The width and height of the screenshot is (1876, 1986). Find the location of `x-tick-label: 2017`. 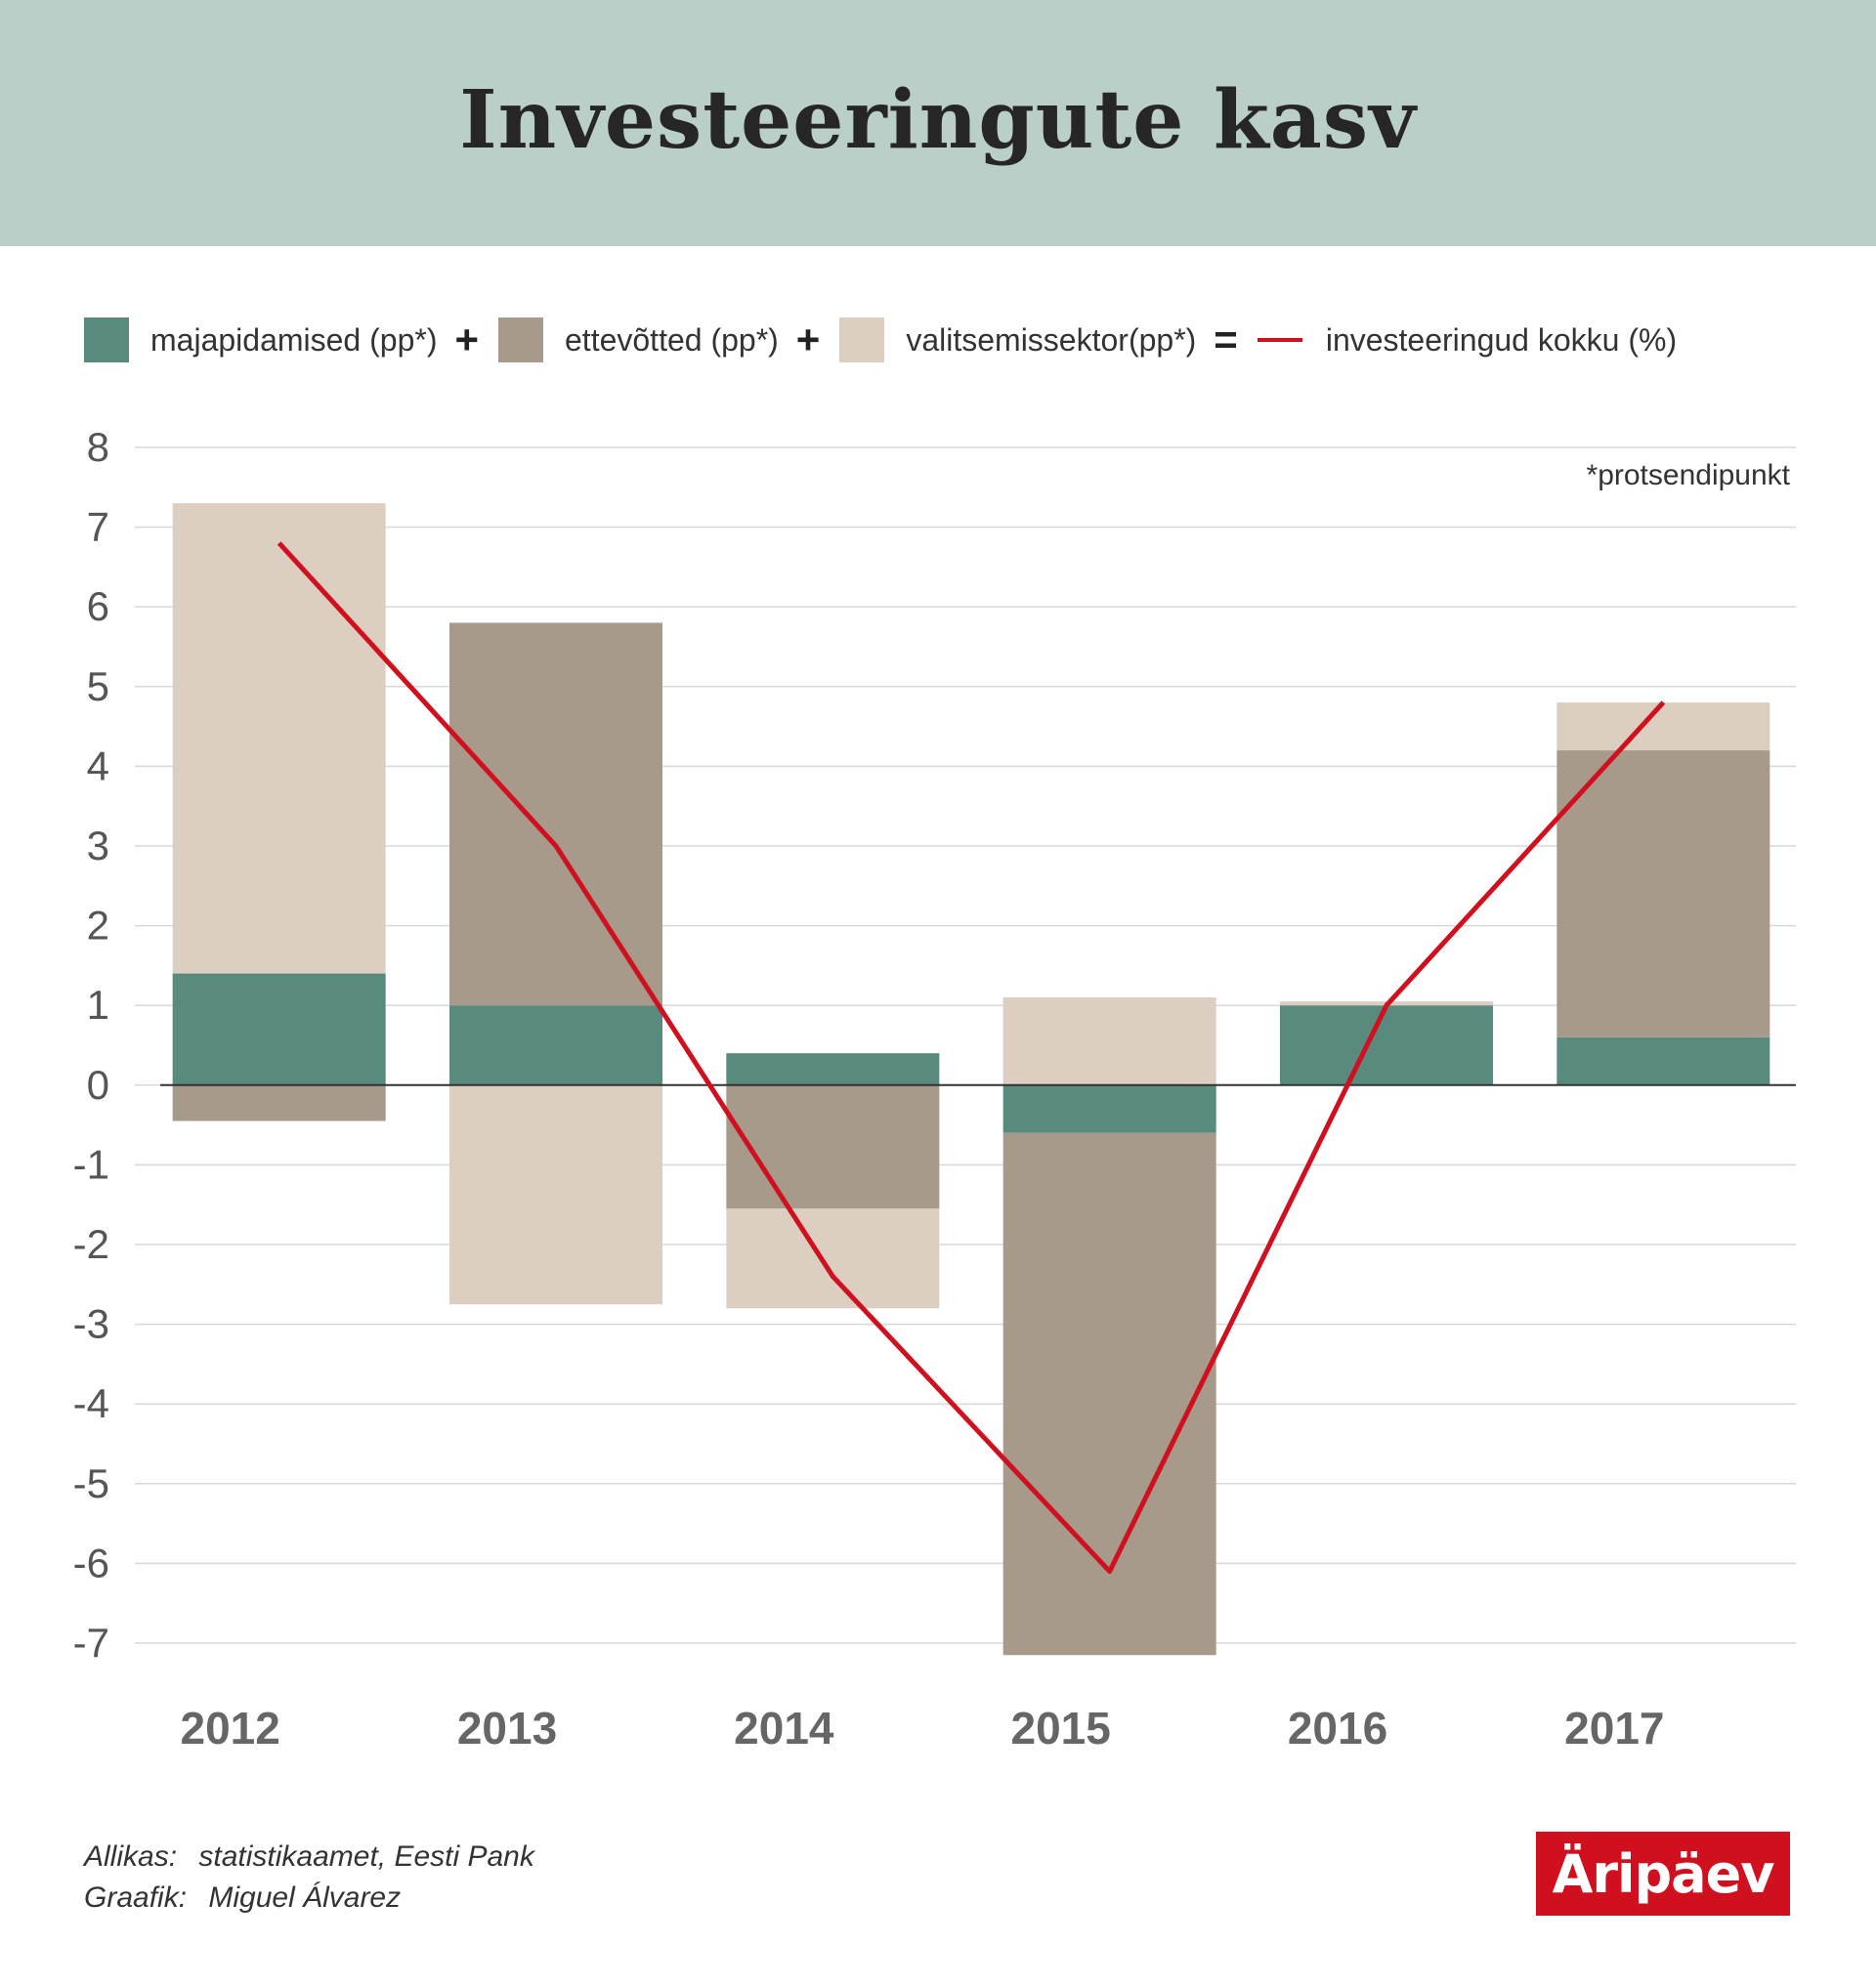

x-tick-label: 2017 is located at coordinates (1614, 1728).